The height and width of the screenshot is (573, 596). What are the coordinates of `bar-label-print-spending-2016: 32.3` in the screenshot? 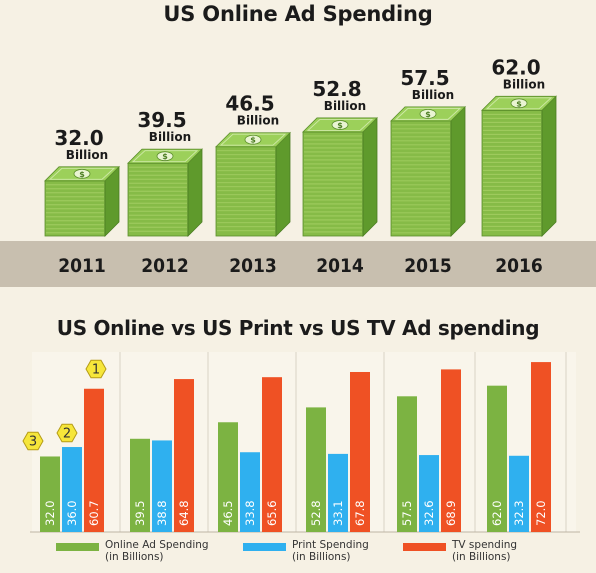 It's located at (519, 513).